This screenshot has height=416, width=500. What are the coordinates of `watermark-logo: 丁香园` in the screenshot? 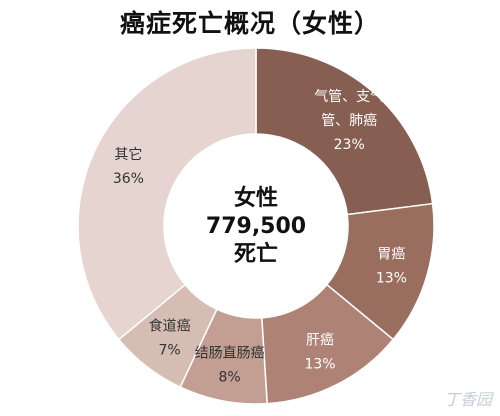 It's located at (467, 399).